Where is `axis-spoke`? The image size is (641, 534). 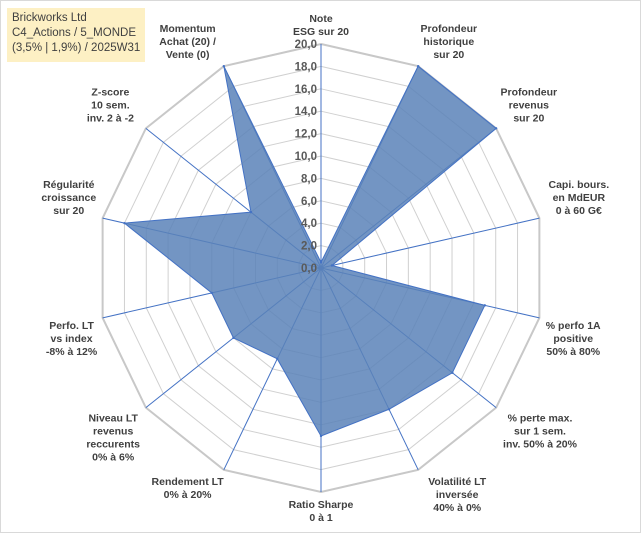 axis-spoke is located at coordinates (430, 243).